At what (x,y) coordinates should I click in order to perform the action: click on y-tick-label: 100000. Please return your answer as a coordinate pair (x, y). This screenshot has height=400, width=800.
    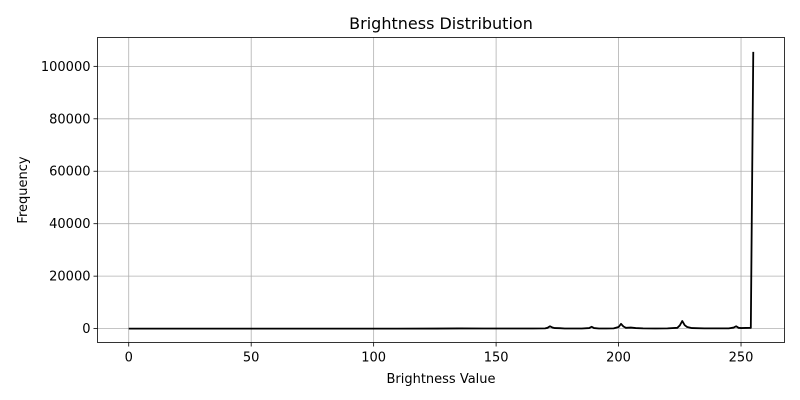
    Looking at the image, I should click on (66, 67).